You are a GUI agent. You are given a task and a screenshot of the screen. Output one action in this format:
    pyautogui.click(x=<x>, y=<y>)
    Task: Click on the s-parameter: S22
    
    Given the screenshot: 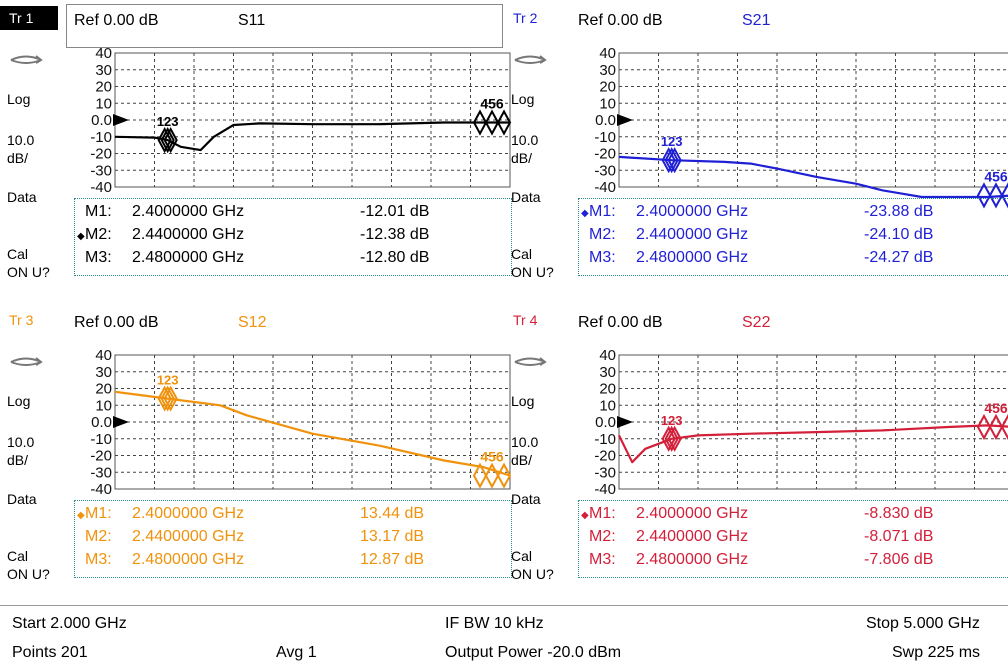 What is the action you would take?
    pyautogui.click(x=756, y=322)
    